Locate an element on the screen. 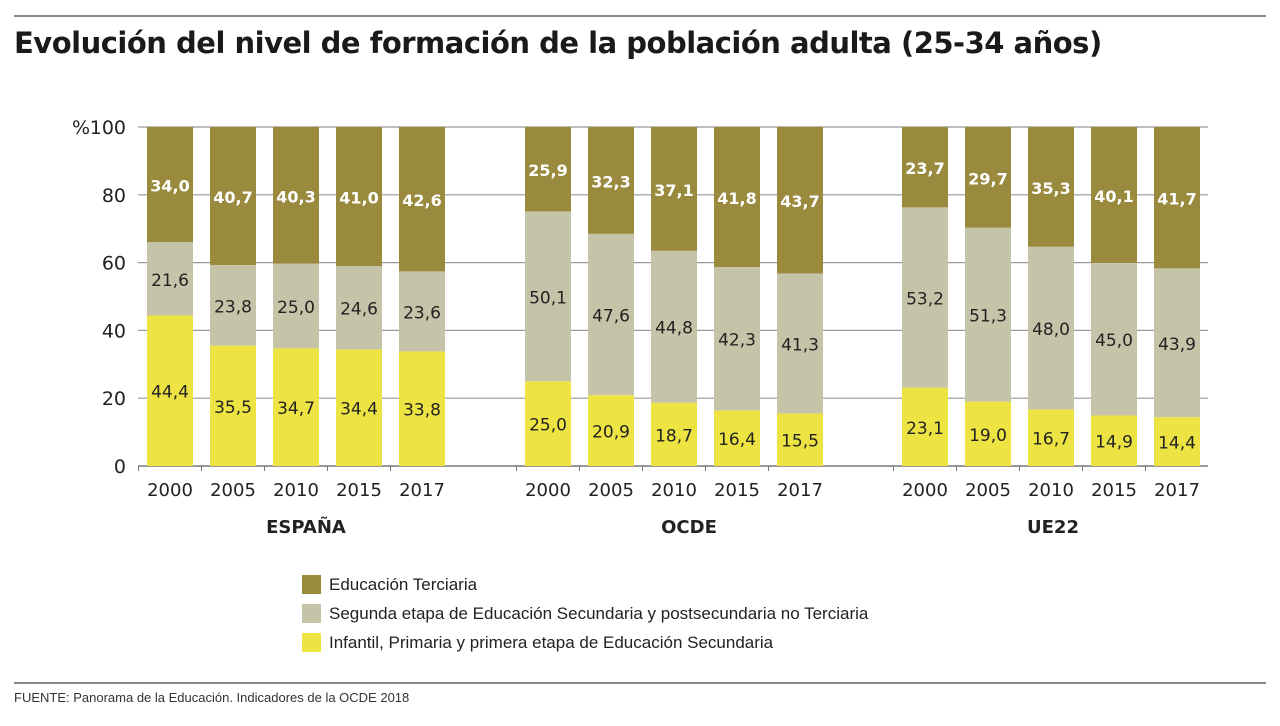  data-label-tertiary: 32,3 is located at coordinates (610, 181).